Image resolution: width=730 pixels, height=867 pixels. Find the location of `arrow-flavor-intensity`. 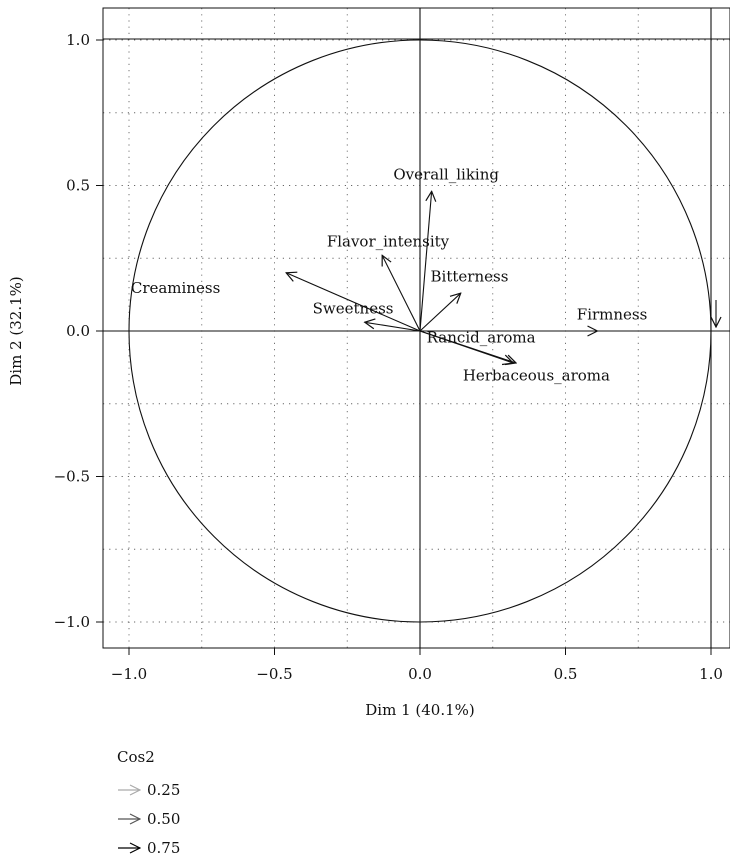

arrow-flavor-intensity is located at coordinates (401, 293).